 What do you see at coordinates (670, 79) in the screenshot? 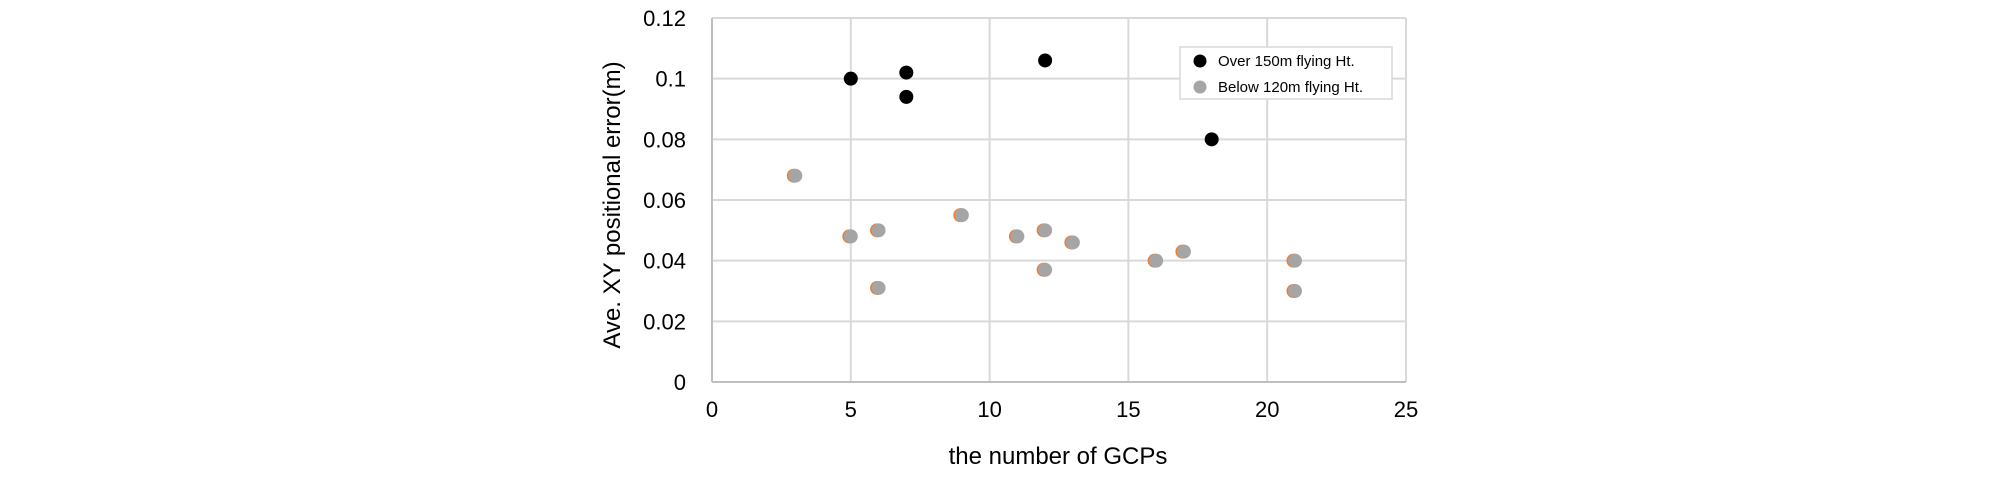
I see `y-tick-label: 0.1` at bounding box center [670, 79].